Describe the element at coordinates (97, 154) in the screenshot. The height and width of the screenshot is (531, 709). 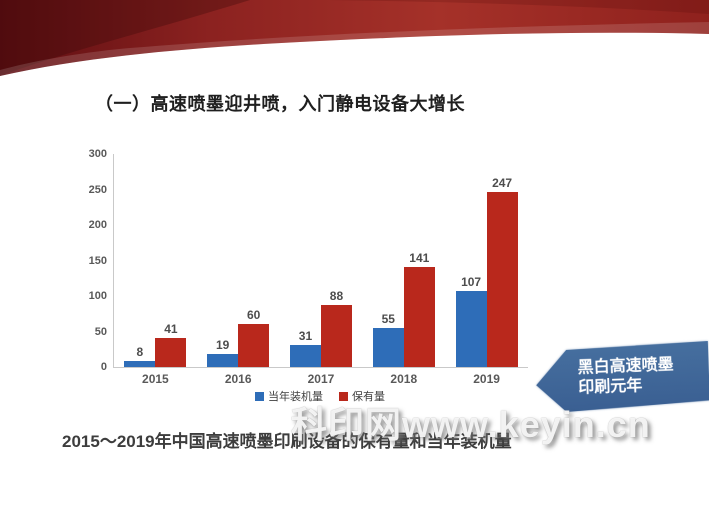
I see `y-tick-label: 300` at that location.